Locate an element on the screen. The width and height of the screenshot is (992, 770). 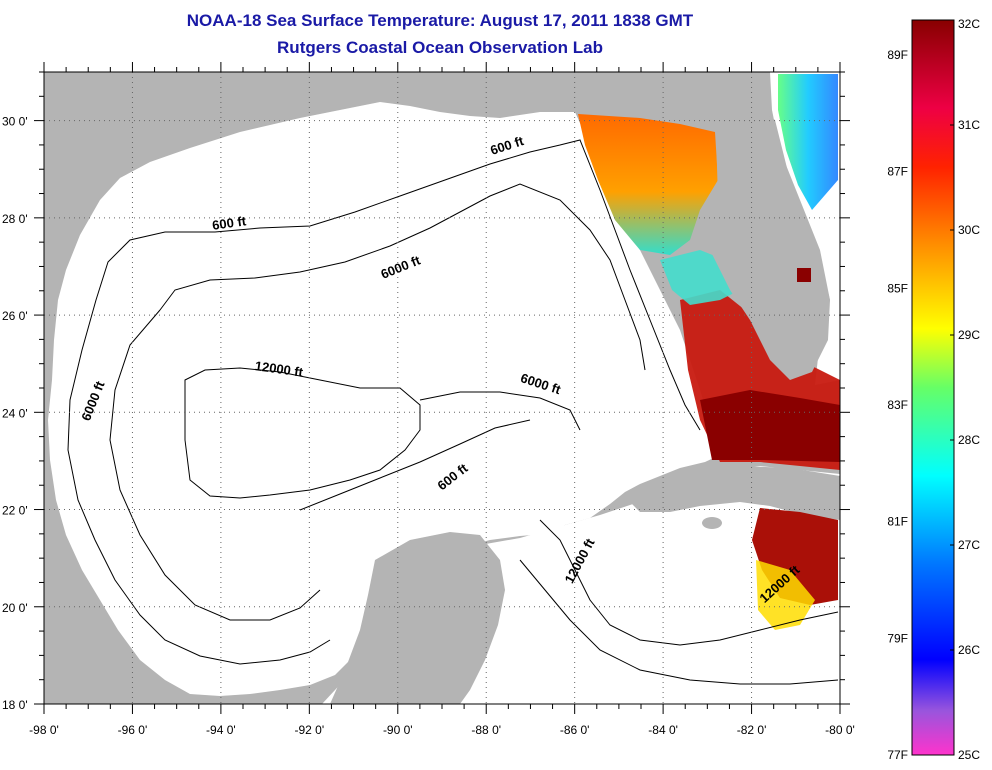
x-tick-label: -80 0' is located at coordinates (840, 730).